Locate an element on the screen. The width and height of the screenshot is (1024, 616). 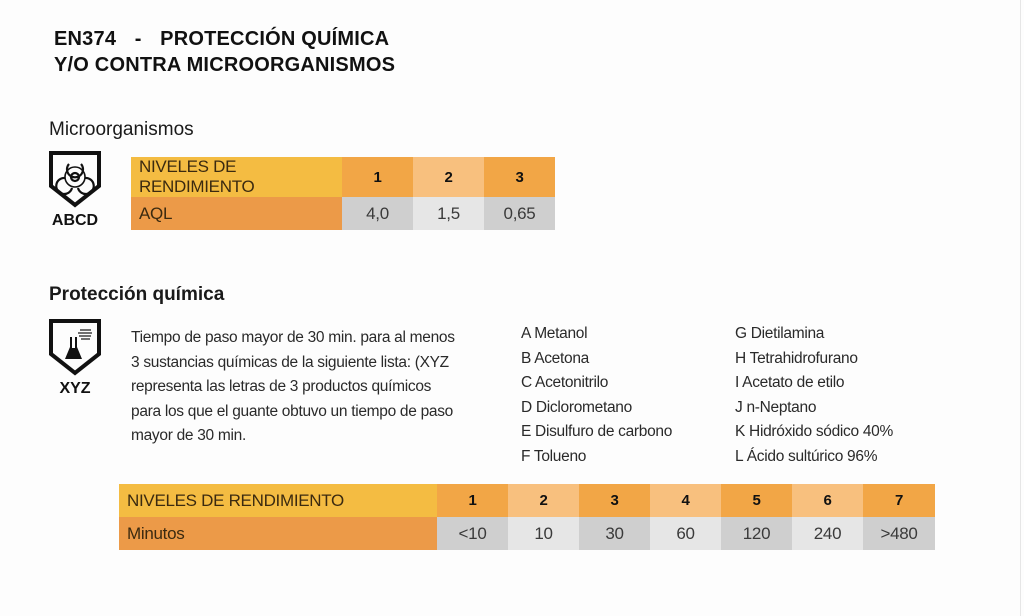
level-cell: 6 is located at coordinates (827, 500).